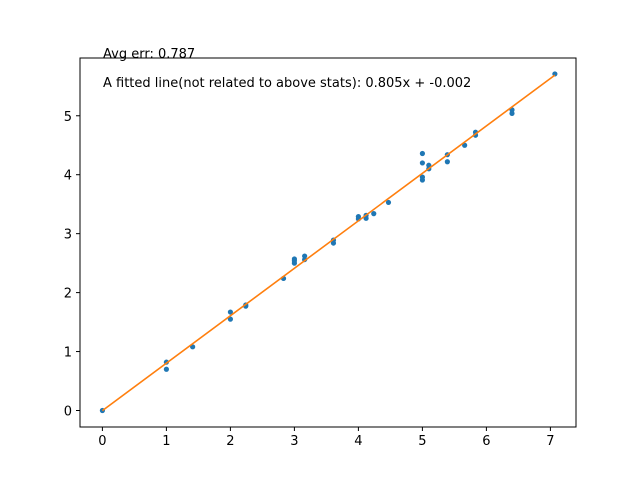 The width and height of the screenshot is (640, 480). I want to click on y-tick-label: 4, so click(68, 176).